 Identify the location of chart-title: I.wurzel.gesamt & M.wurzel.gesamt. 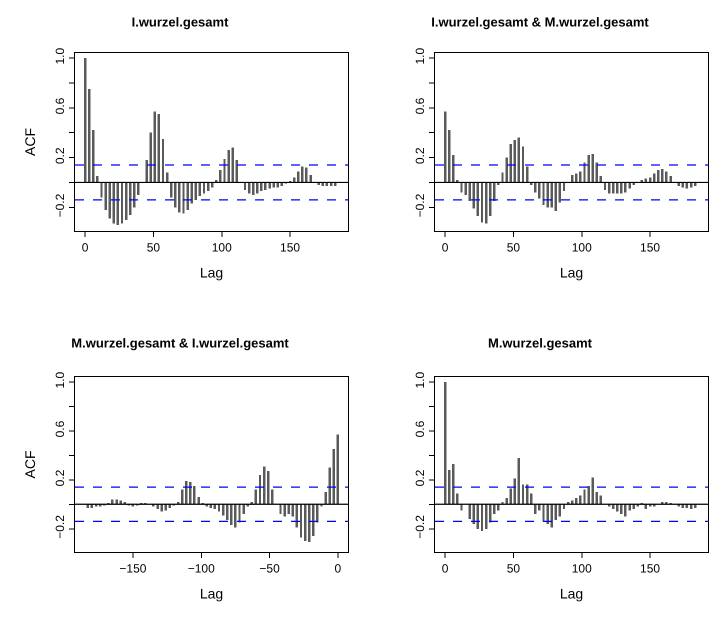
(540, 22).